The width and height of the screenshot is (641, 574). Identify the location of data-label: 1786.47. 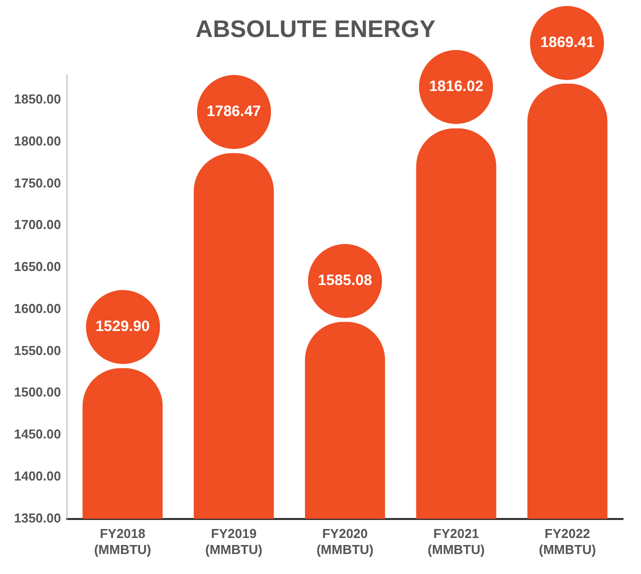
(234, 112).